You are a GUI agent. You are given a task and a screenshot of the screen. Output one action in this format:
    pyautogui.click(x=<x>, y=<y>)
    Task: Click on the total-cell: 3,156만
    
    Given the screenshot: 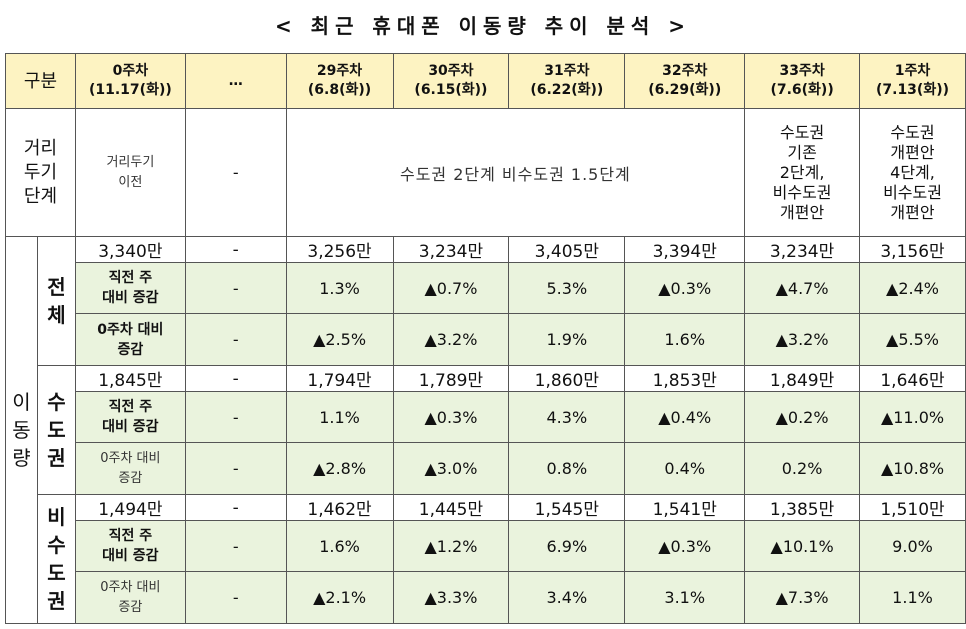 What is the action you would take?
    pyautogui.click(x=912, y=249)
    